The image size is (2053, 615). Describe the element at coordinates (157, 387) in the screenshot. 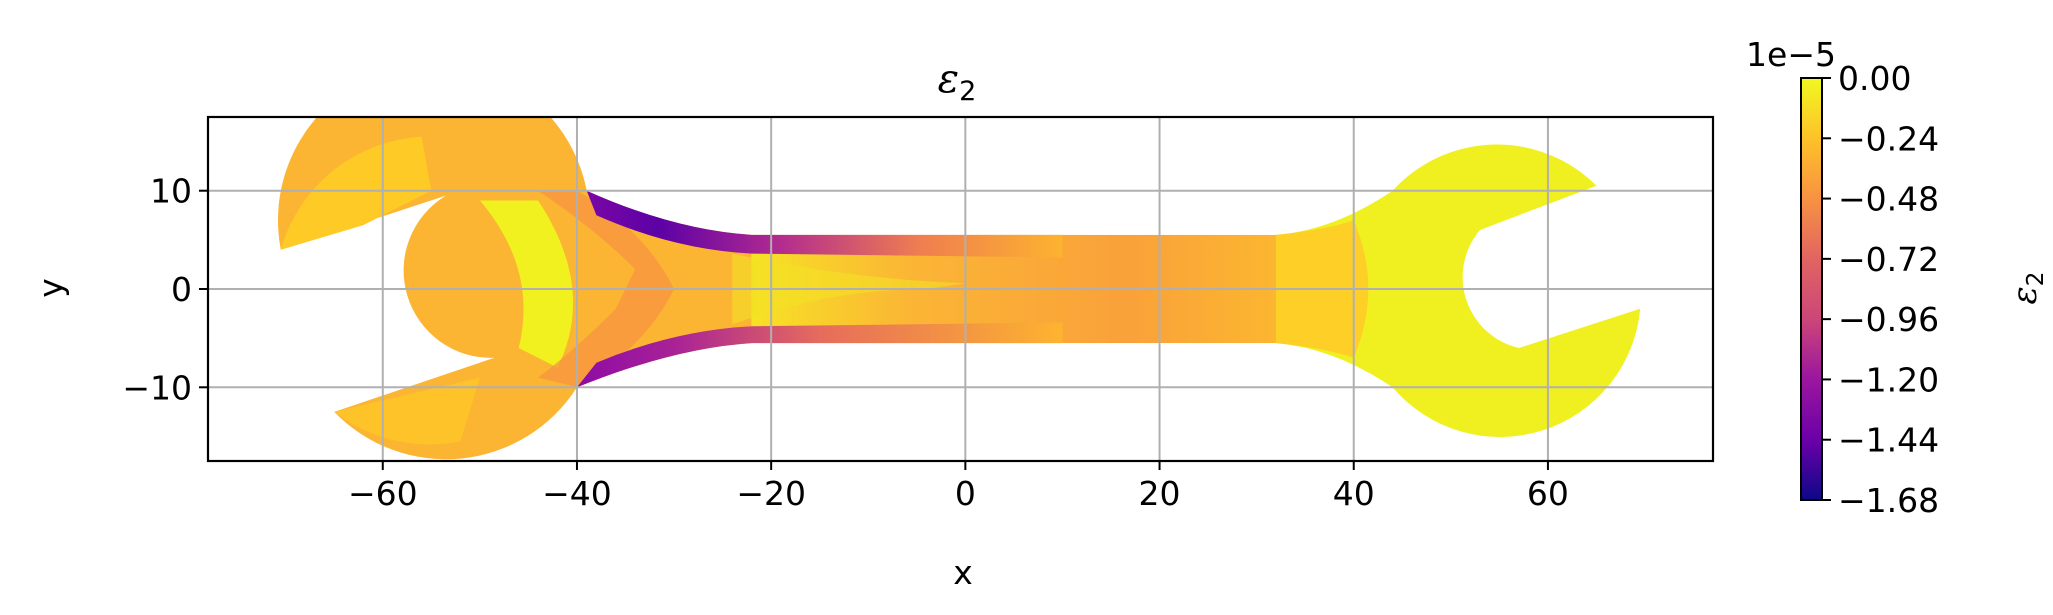

I see `y-tick-label-0: −10` at that location.